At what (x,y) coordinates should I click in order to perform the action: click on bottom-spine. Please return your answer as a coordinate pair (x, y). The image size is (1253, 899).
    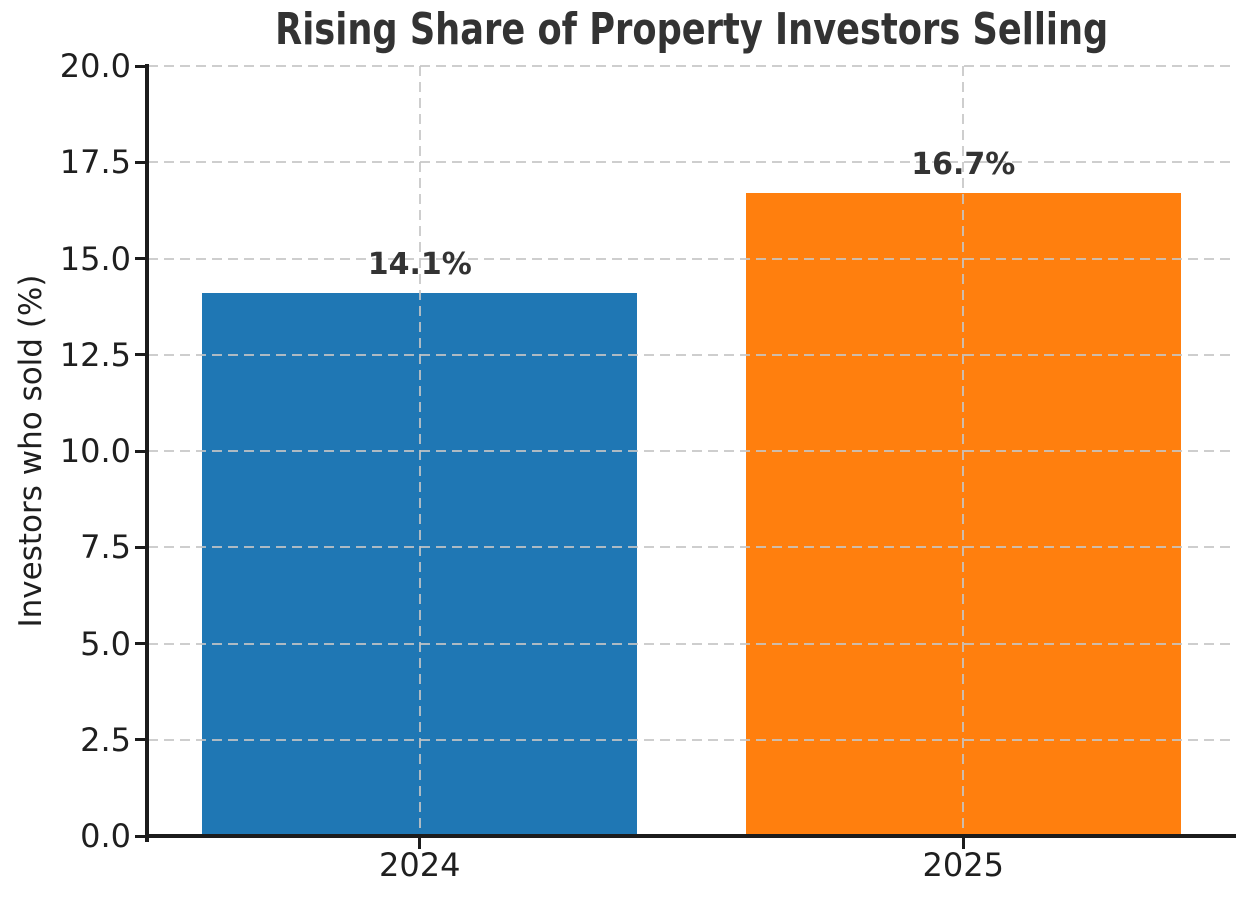
    Looking at the image, I should click on (690, 836).